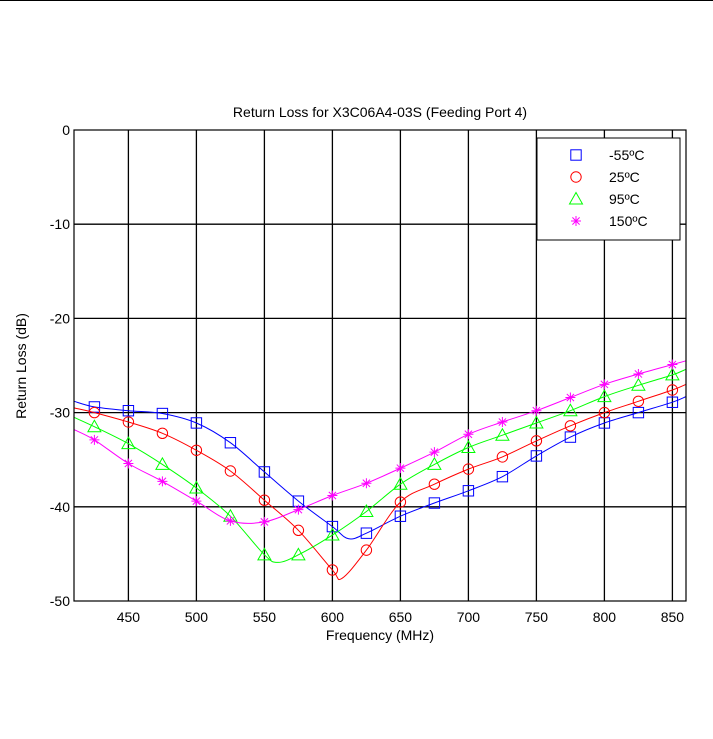  What do you see at coordinates (60, 601) in the screenshot?
I see `y-tick-label: -50` at bounding box center [60, 601].